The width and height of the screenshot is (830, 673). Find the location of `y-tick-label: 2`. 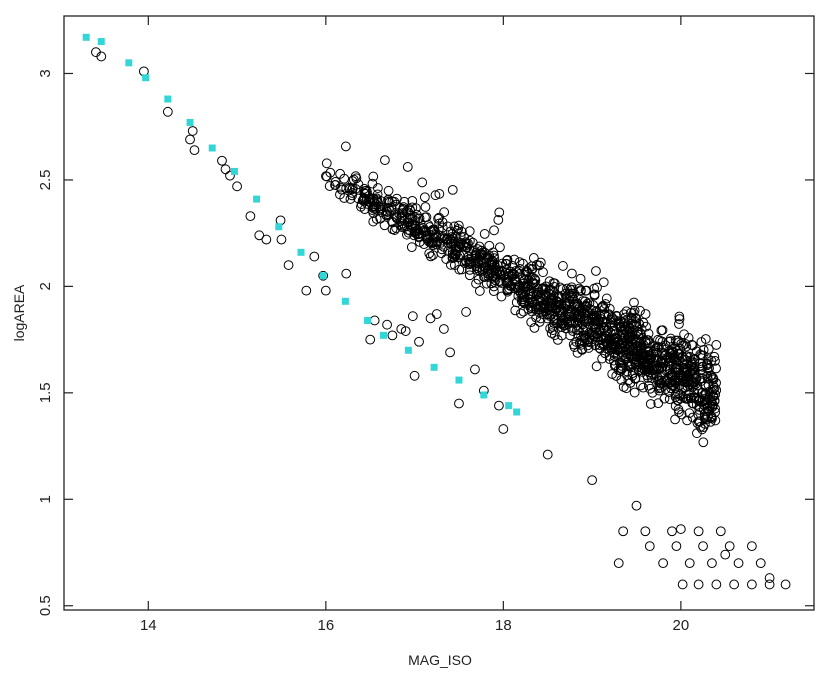

y-tick-label: 2 is located at coordinates (45, 286).